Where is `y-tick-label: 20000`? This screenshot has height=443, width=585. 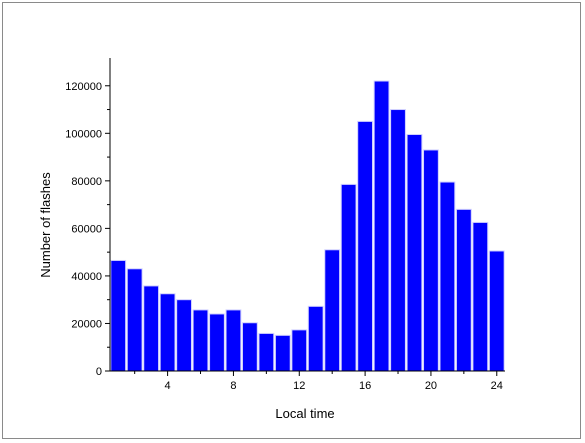 y-tick-label: 20000 is located at coordinates (86, 324).